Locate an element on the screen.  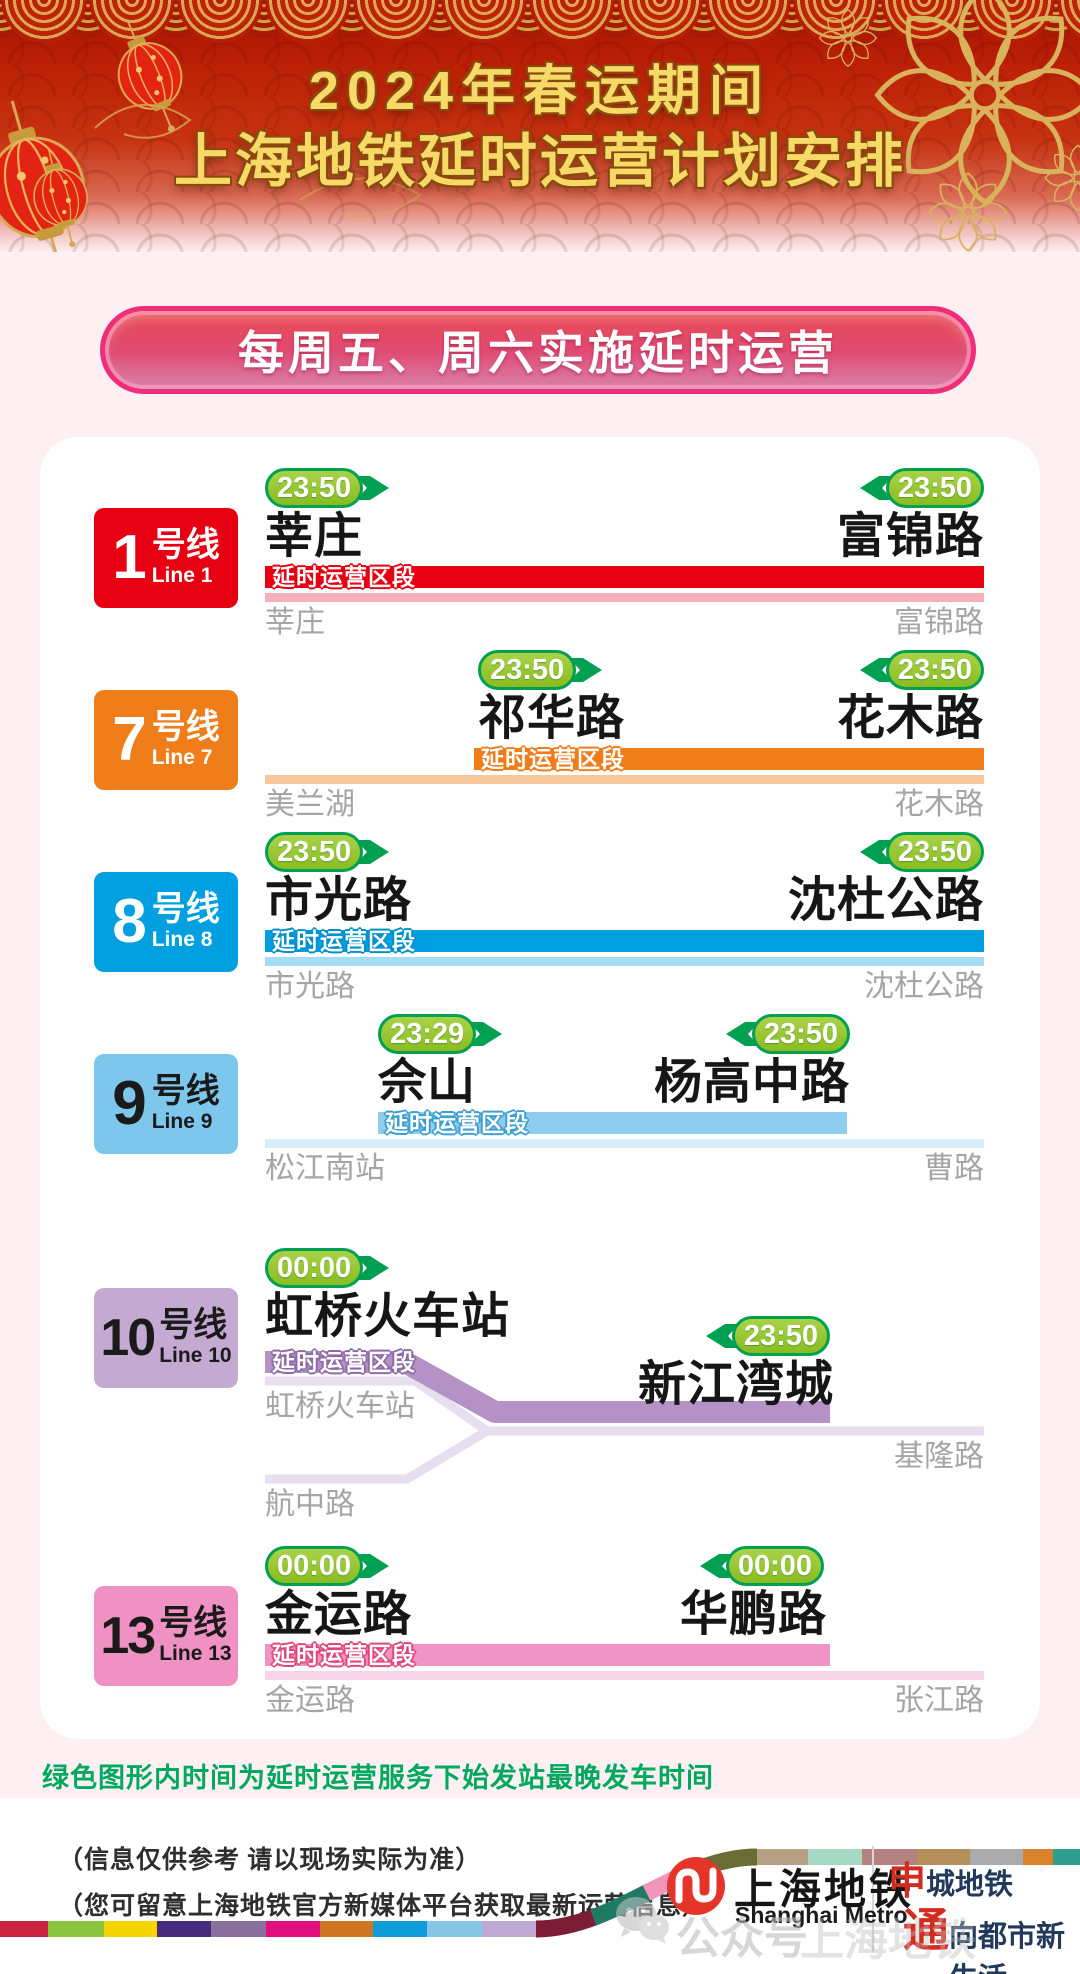
watermark-text: 上海地铁 is located at coordinates (888, 1940).